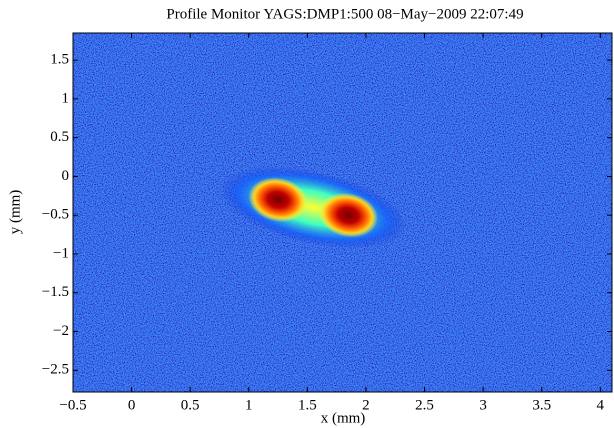 This screenshot has height=428, width=614. I want to click on x-tick-label: 1, so click(249, 405).